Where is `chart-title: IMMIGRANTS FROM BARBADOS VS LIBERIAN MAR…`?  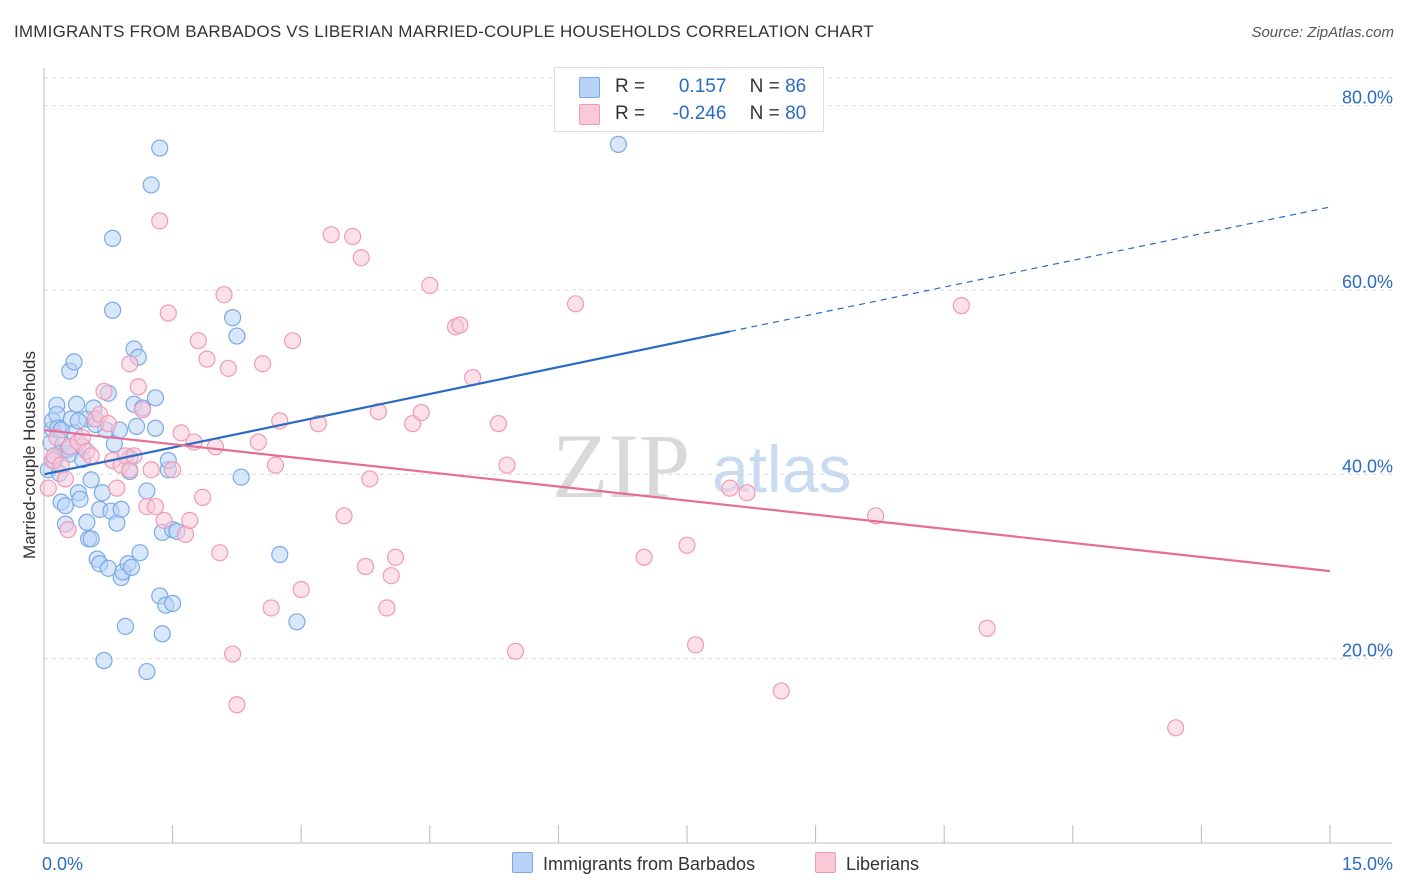
chart-title: IMMIGRANTS FROM BARBADOS VS LIBERIAN MAR… is located at coordinates (444, 31).